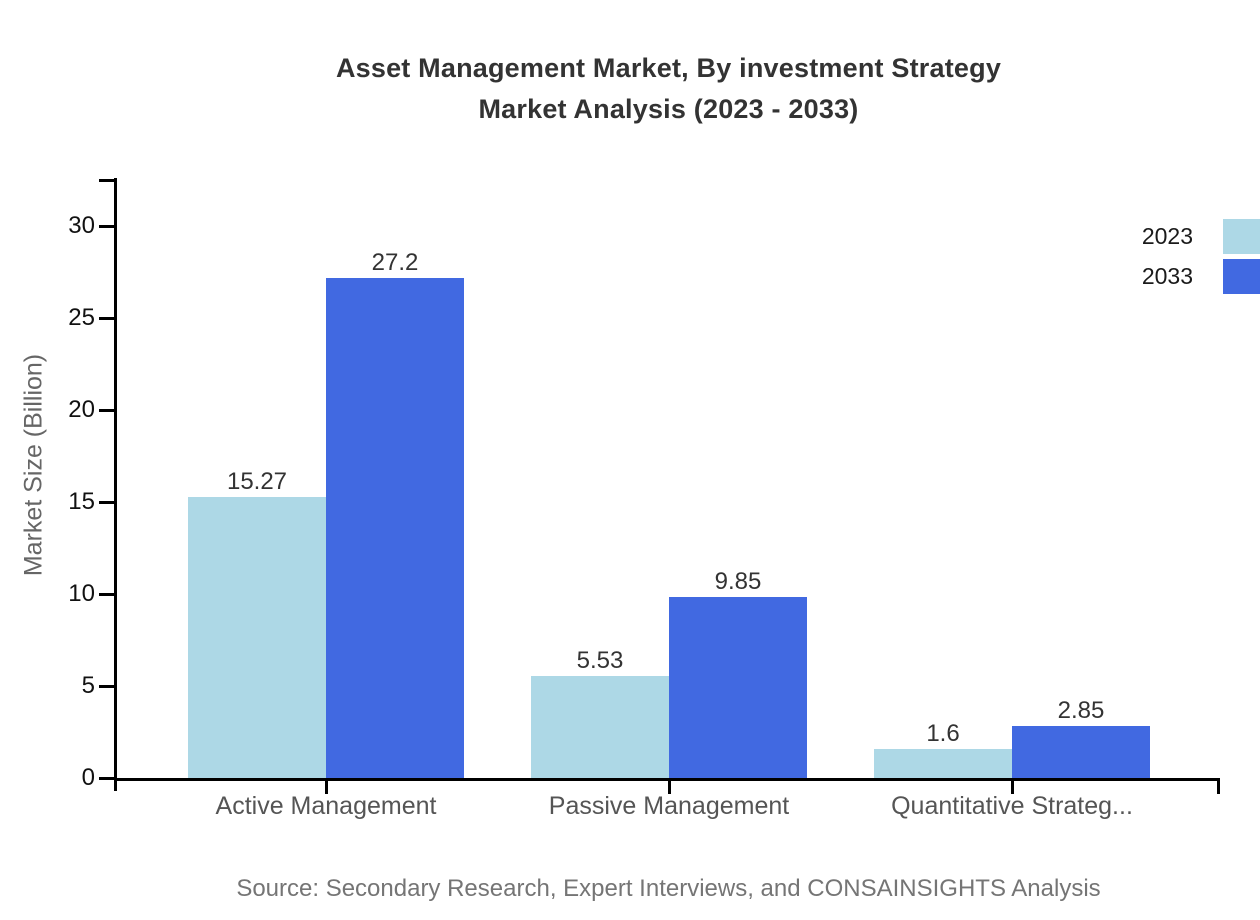 The width and height of the screenshot is (1260, 920). I want to click on bar-value-2033-0: 27.2, so click(395, 262).